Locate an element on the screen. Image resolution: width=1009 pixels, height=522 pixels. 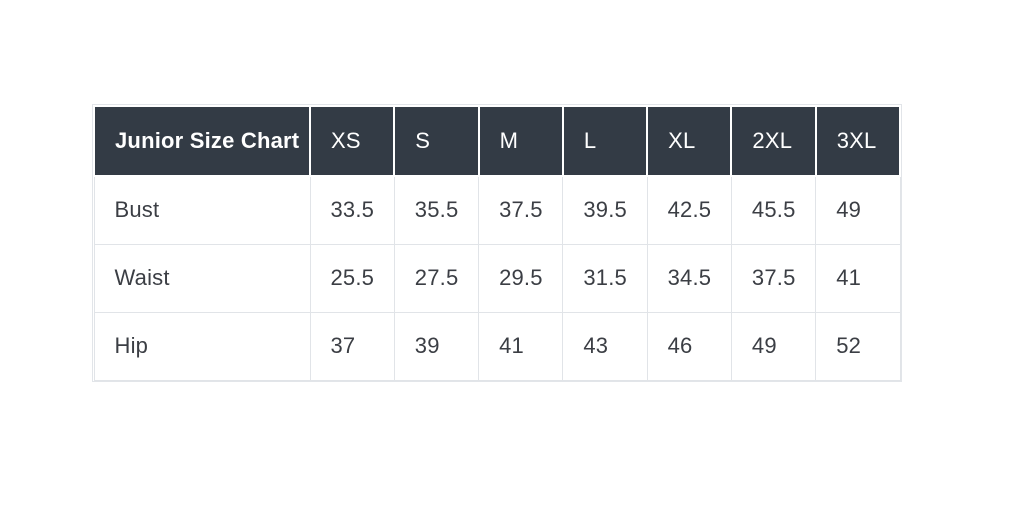
cell-waist-2xl: 37.5 is located at coordinates (773, 278).